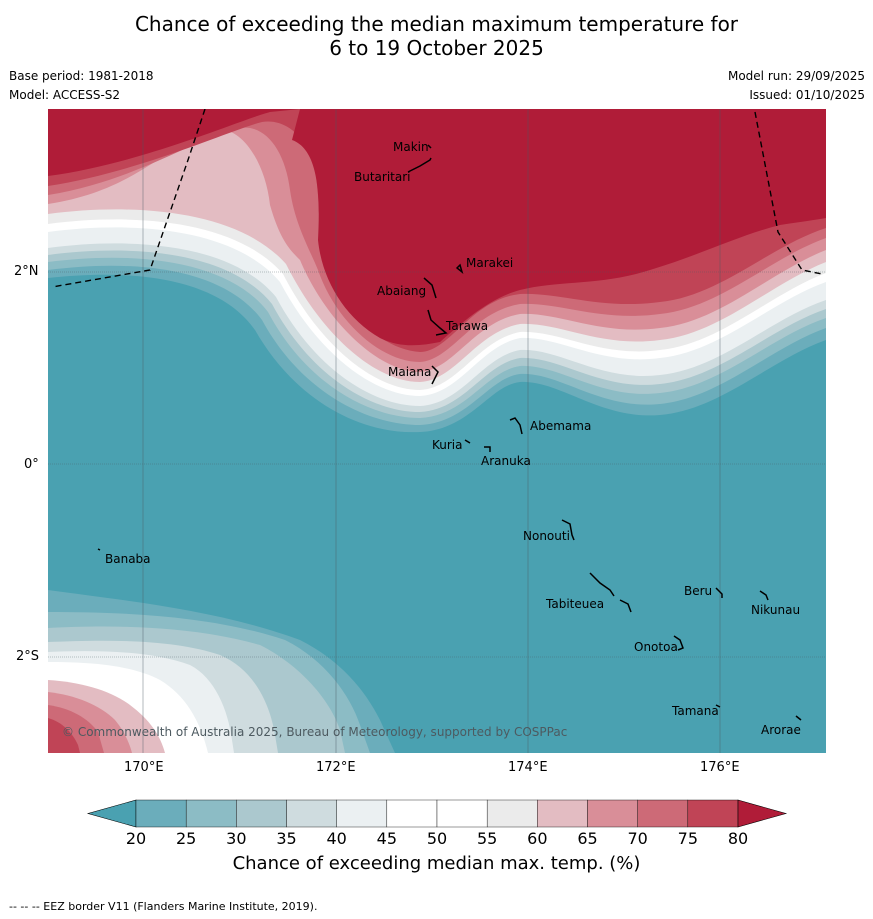  I want to click on lon-label-174e: 174°E, so click(528, 767).